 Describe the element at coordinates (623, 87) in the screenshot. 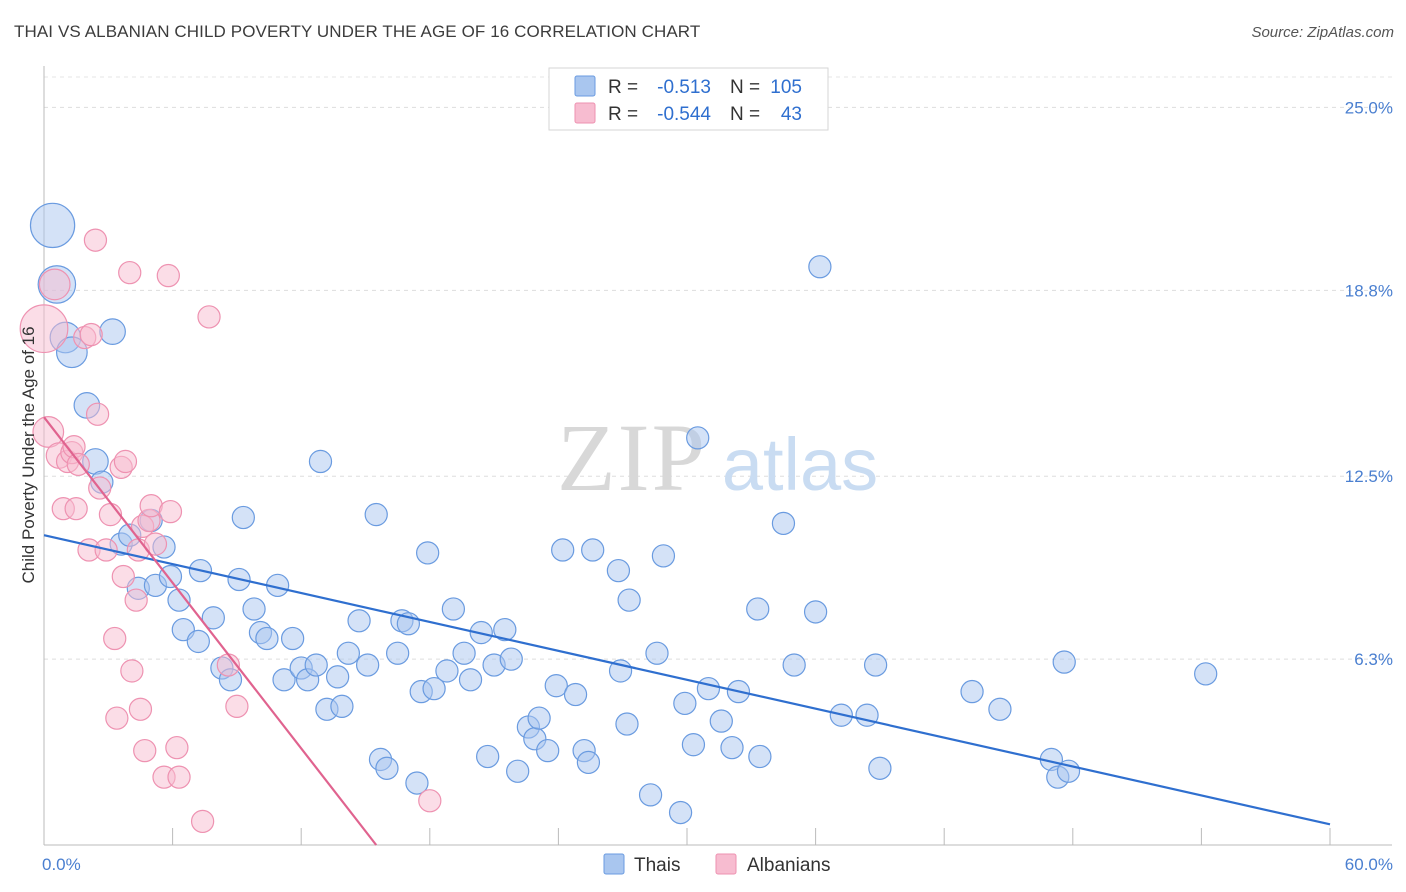

I see `thais-r-label: R =` at that location.